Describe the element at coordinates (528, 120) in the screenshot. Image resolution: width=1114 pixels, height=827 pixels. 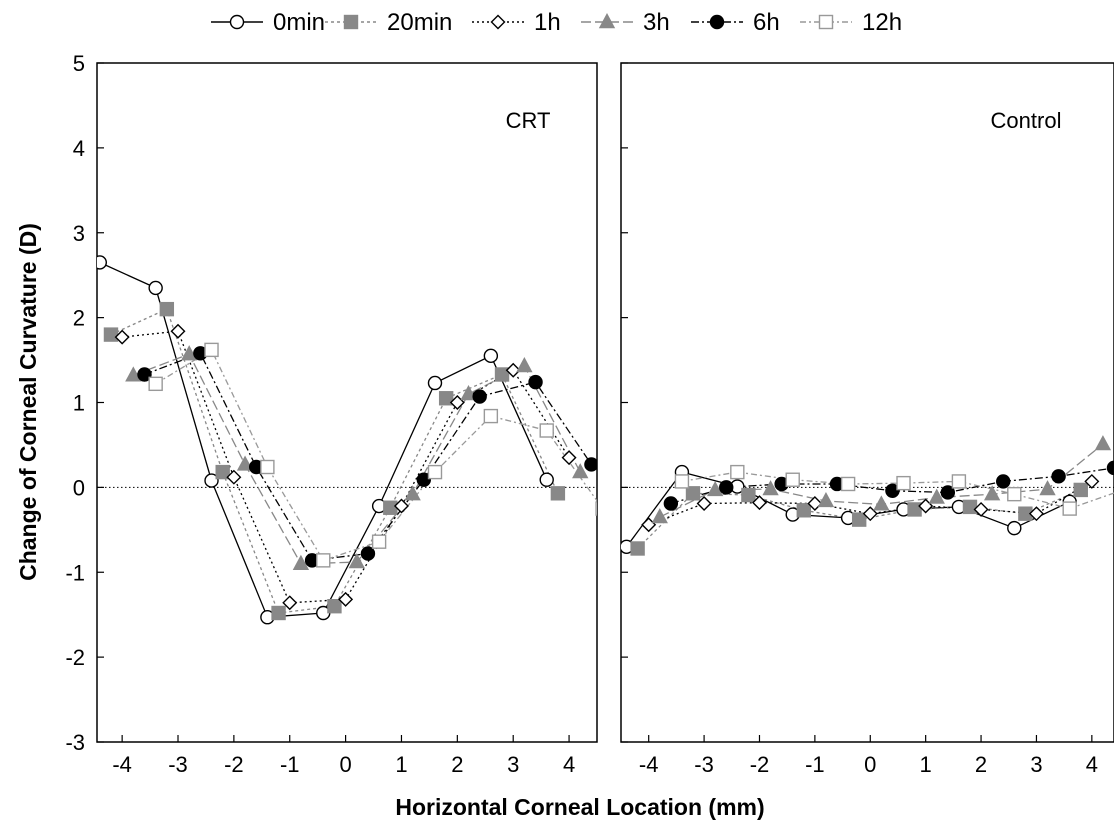
I see `panel-label: CRT` at that location.